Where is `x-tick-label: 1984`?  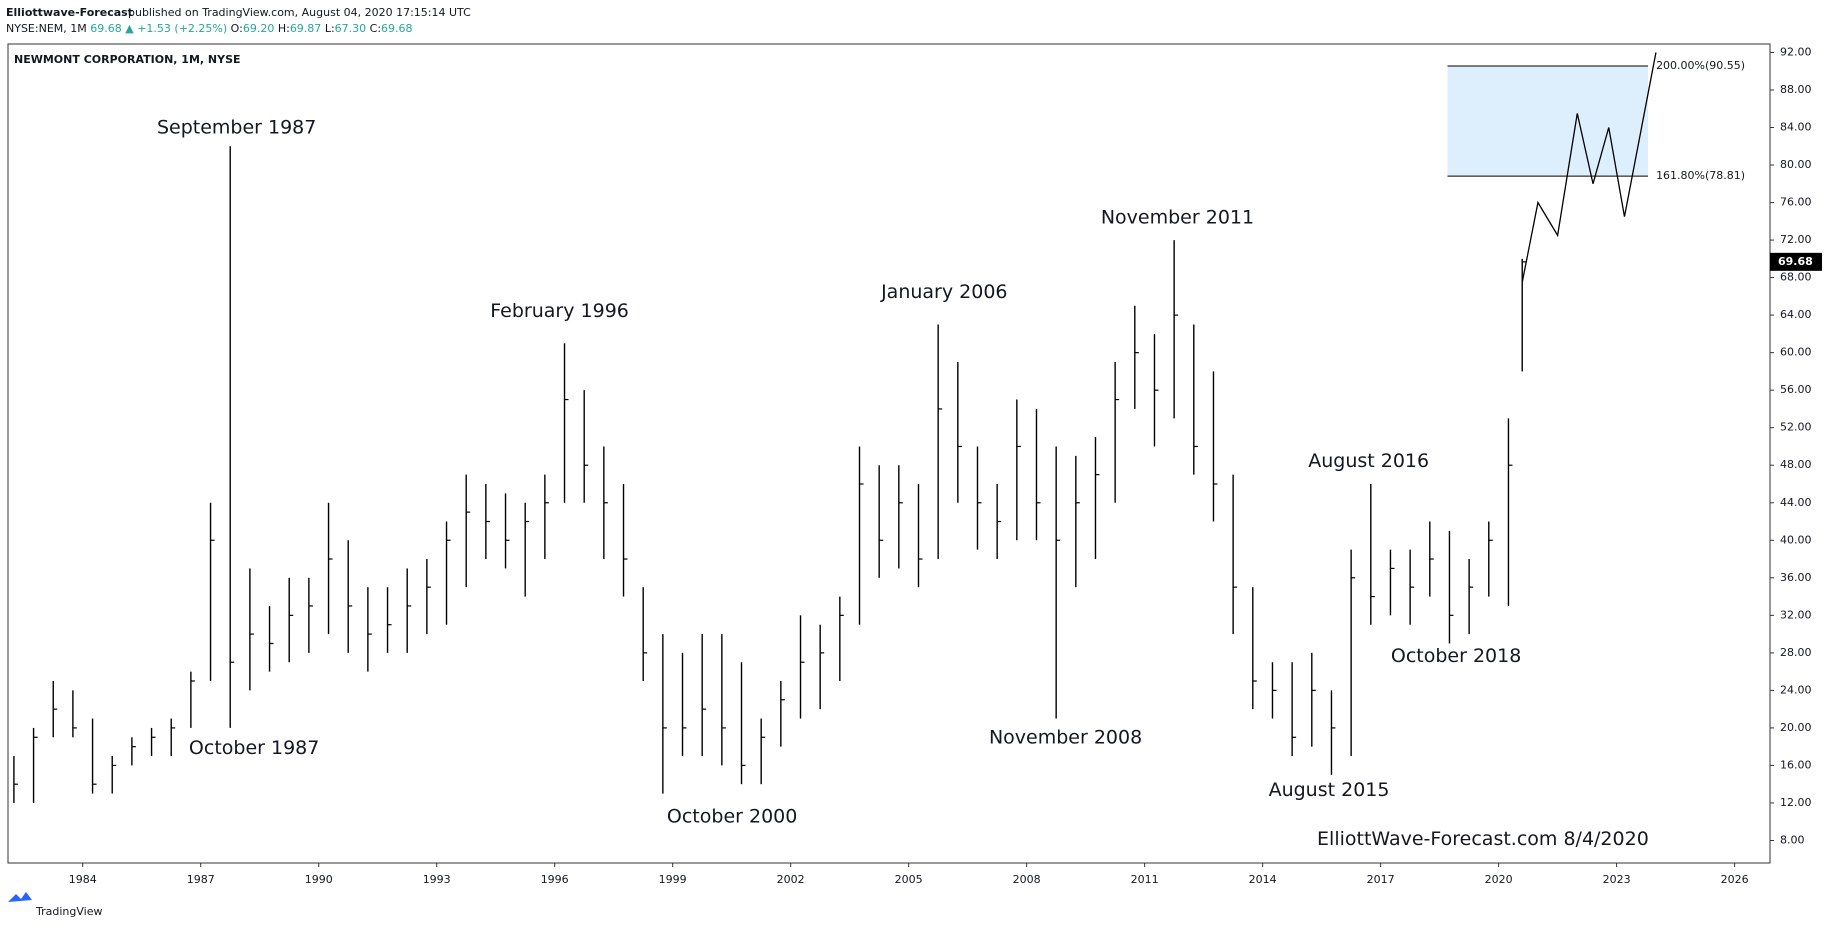
x-tick-label: 1984 is located at coordinates (83, 879).